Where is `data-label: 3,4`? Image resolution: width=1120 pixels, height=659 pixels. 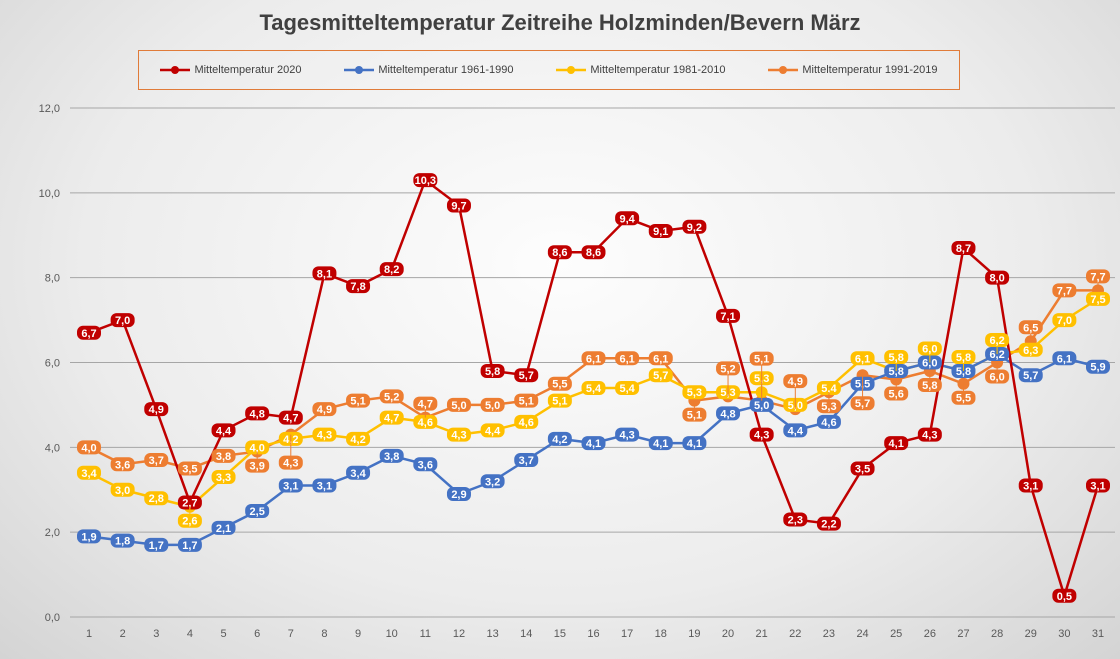 data-label: 3,4 is located at coordinates (89, 472).